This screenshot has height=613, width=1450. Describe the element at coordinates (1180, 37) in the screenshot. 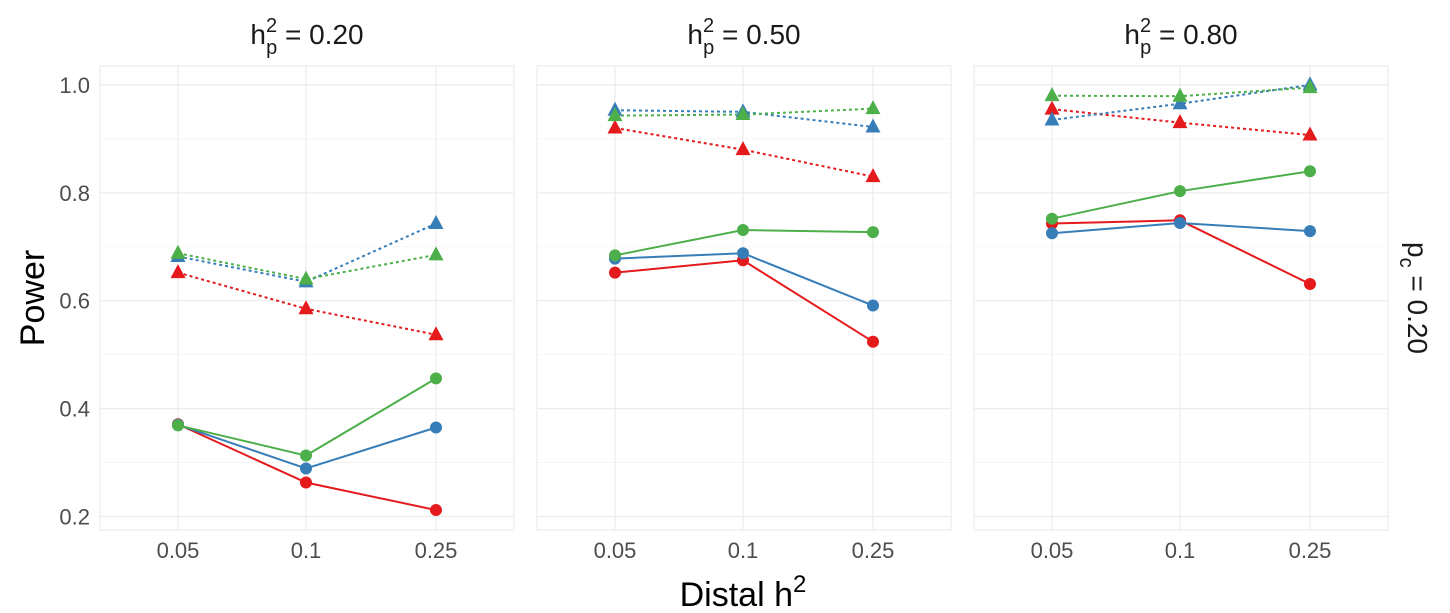

I see `facet-title-3: h2 p = 0.80` at that location.